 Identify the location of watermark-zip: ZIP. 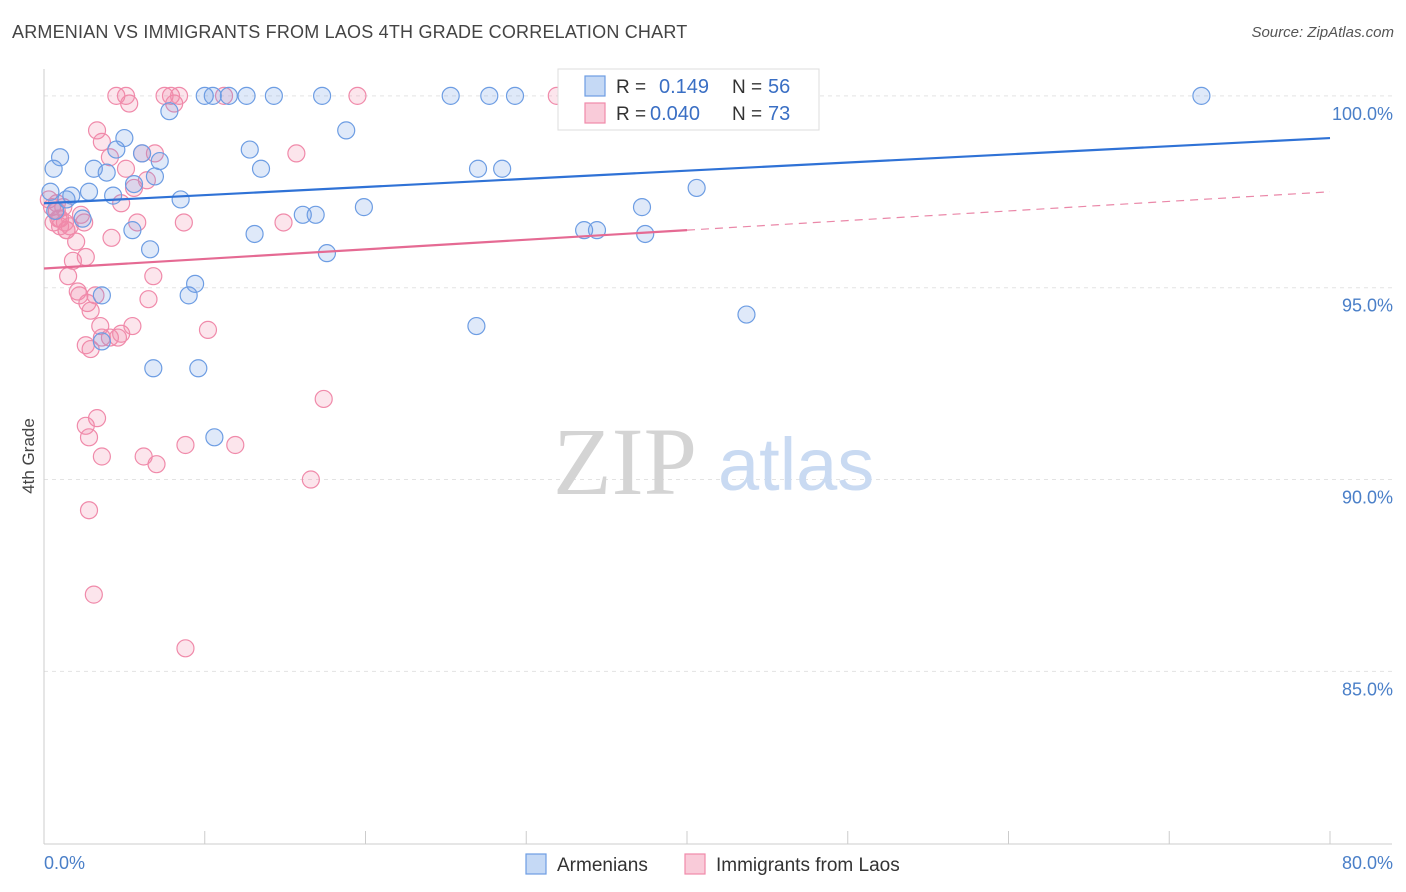
(625, 461).